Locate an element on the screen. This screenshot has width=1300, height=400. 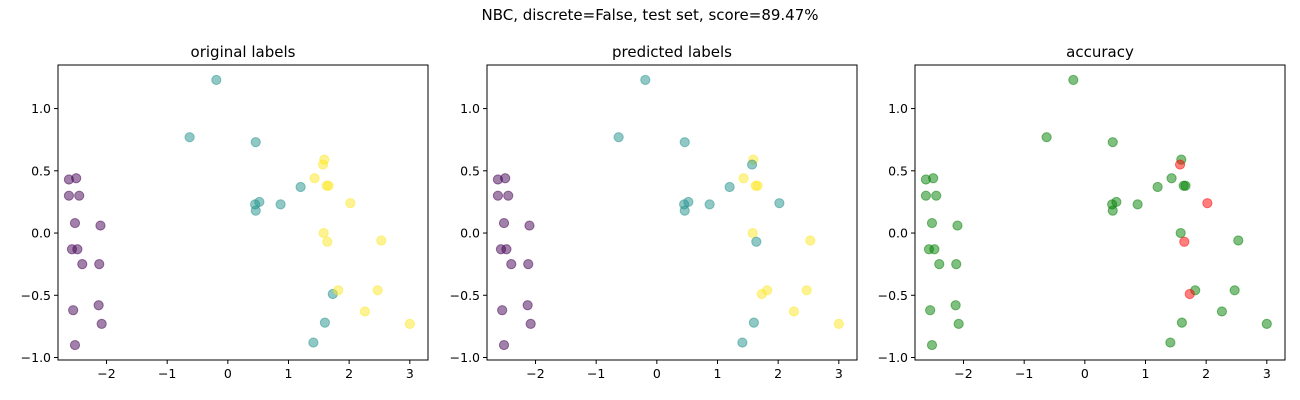
panel-title: original labels is located at coordinates (243, 52).